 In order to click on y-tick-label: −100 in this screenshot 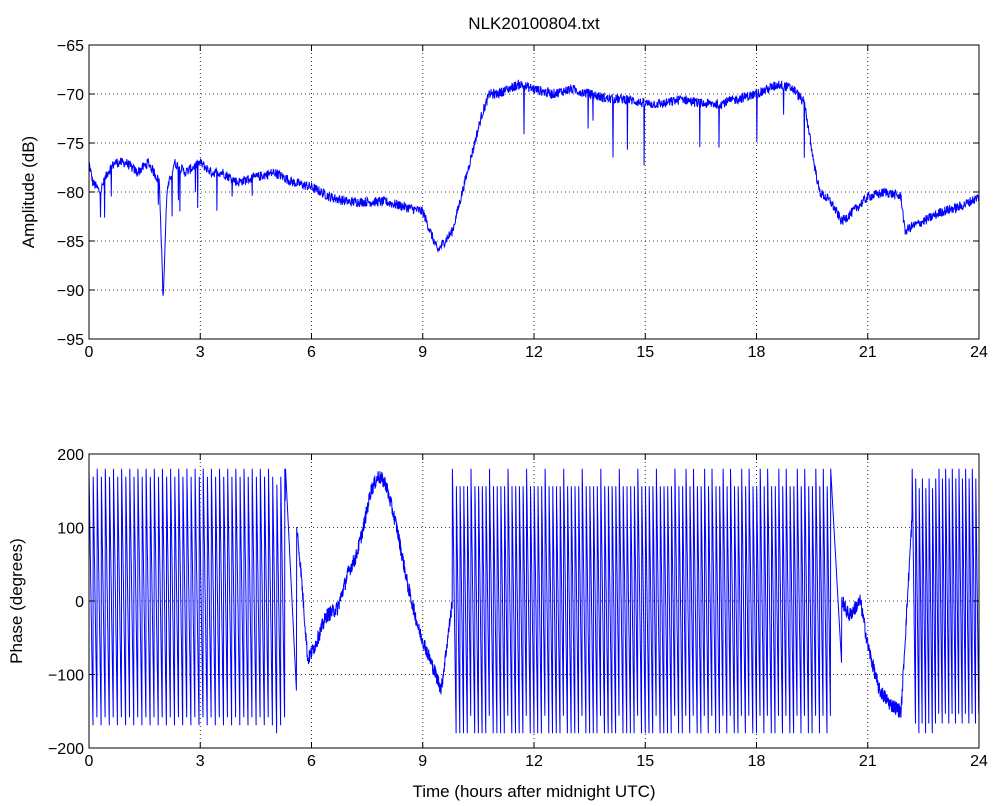, I will do `click(66, 676)`.